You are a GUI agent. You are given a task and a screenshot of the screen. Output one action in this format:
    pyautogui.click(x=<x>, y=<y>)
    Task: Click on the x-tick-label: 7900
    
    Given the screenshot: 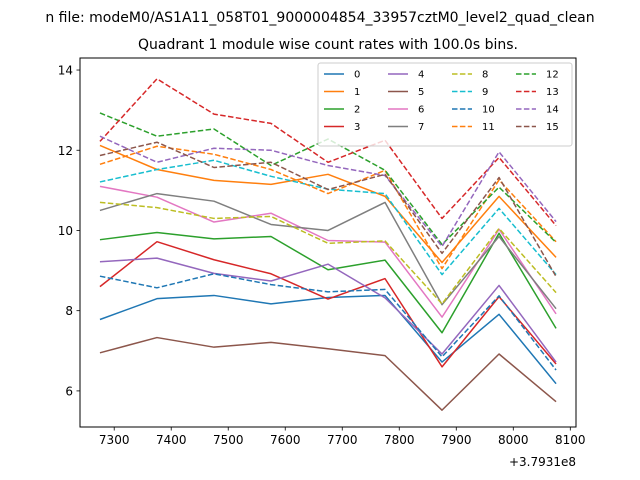 What is the action you would take?
    pyautogui.click(x=456, y=440)
    